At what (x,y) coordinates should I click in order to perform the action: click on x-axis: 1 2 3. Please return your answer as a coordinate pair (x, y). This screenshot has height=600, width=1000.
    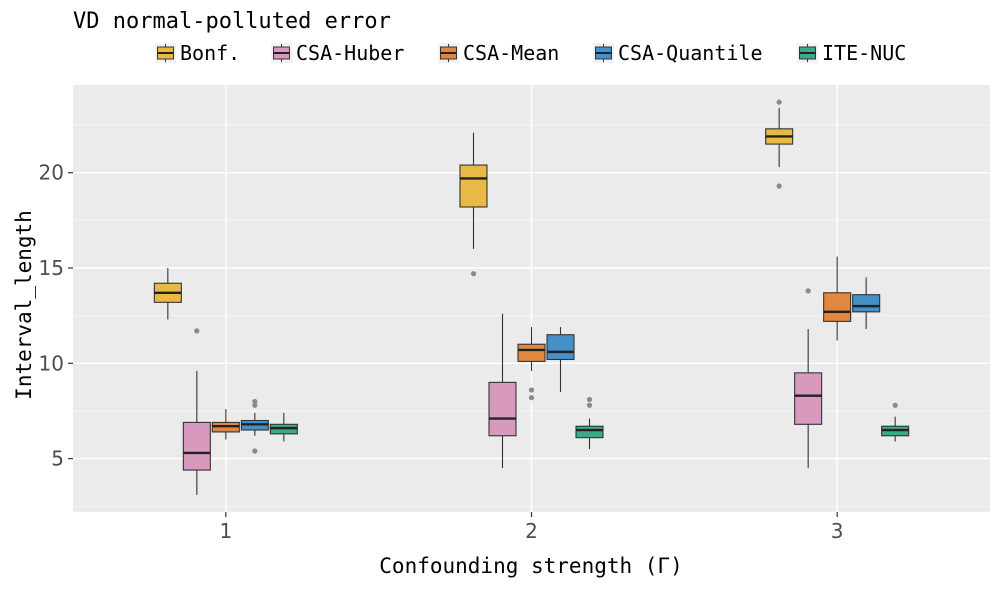
    Looking at the image, I should click on (531, 527).